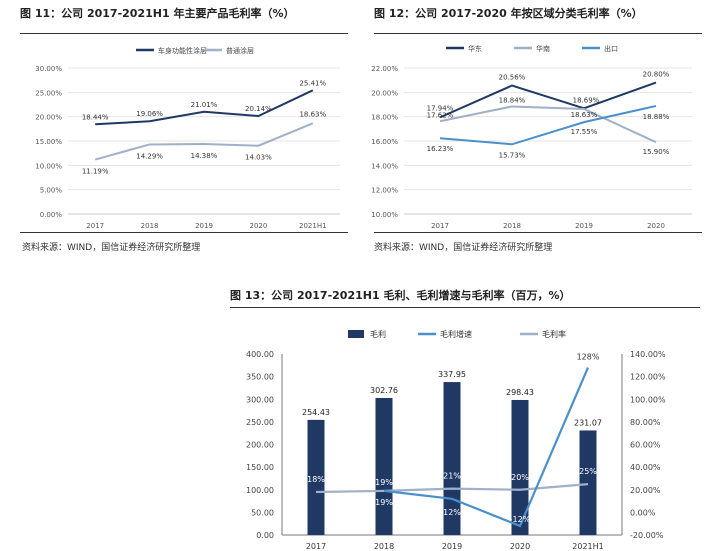 Image resolution: width=720 pixels, height=551 pixels. I want to click on chart-13-x-tick: 2019, so click(452, 546).